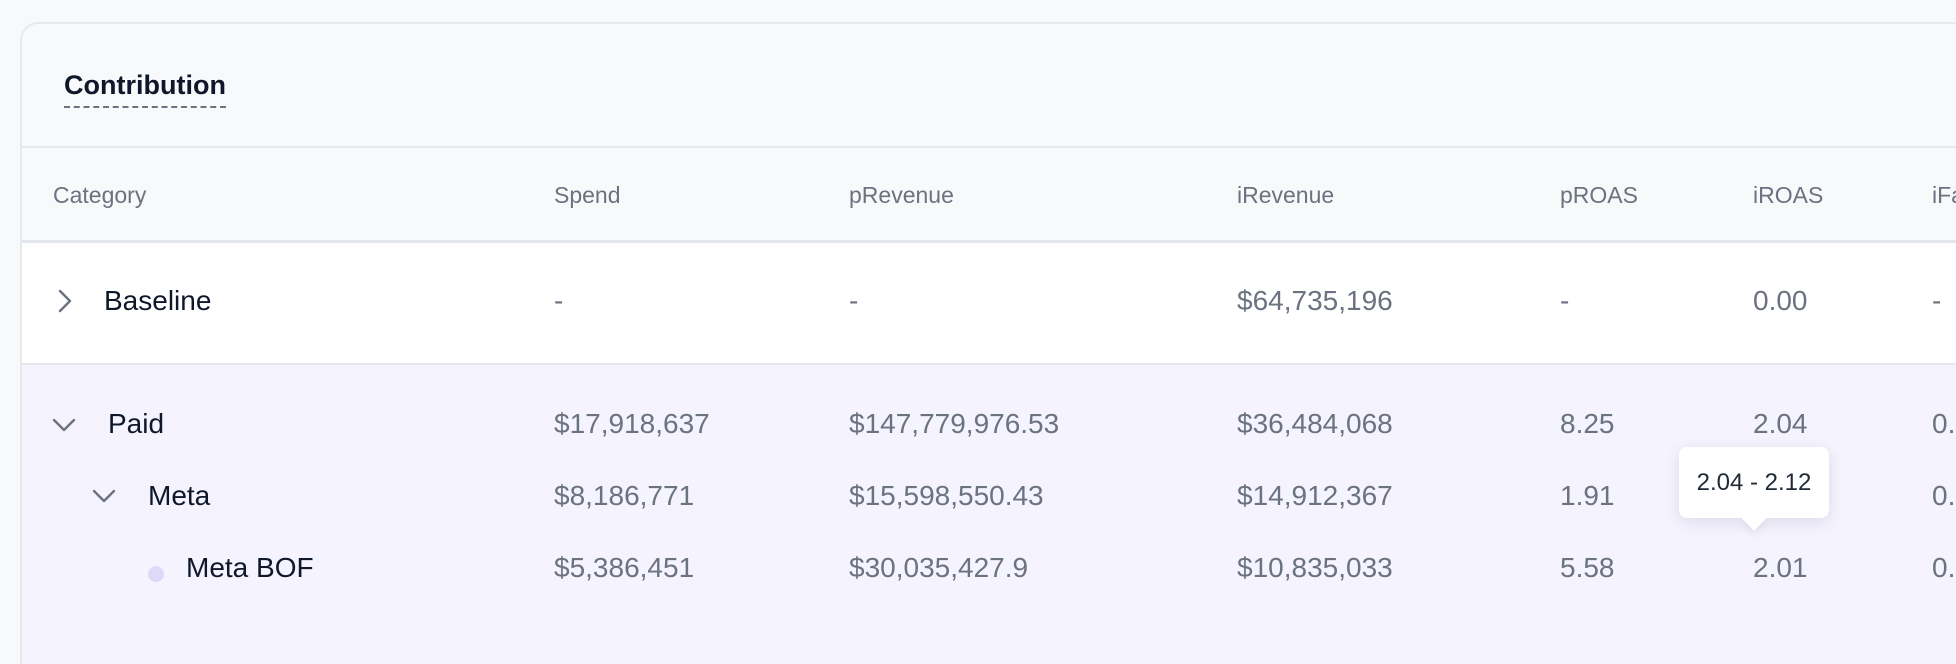  What do you see at coordinates (179, 495) in the screenshot?
I see `row-name-meta: Meta` at bounding box center [179, 495].